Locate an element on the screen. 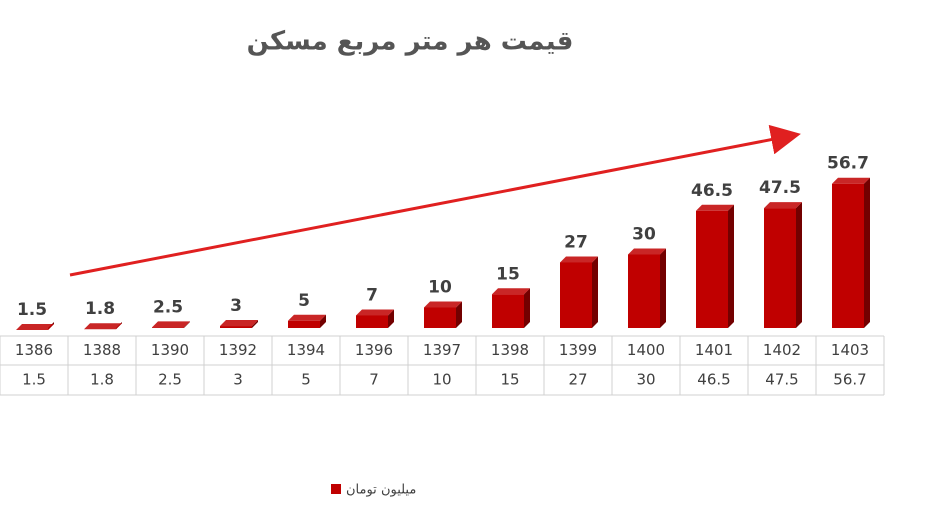 Image resolution: width=941 pixels, height=517 pixels. data-label: 47.5 is located at coordinates (780, 188).